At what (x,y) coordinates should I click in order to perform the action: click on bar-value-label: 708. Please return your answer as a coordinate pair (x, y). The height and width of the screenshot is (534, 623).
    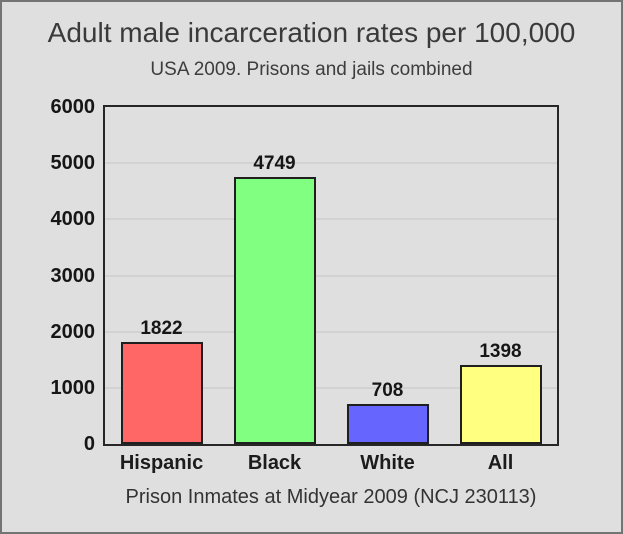
    Looking at the image, I should click on (387, 391).